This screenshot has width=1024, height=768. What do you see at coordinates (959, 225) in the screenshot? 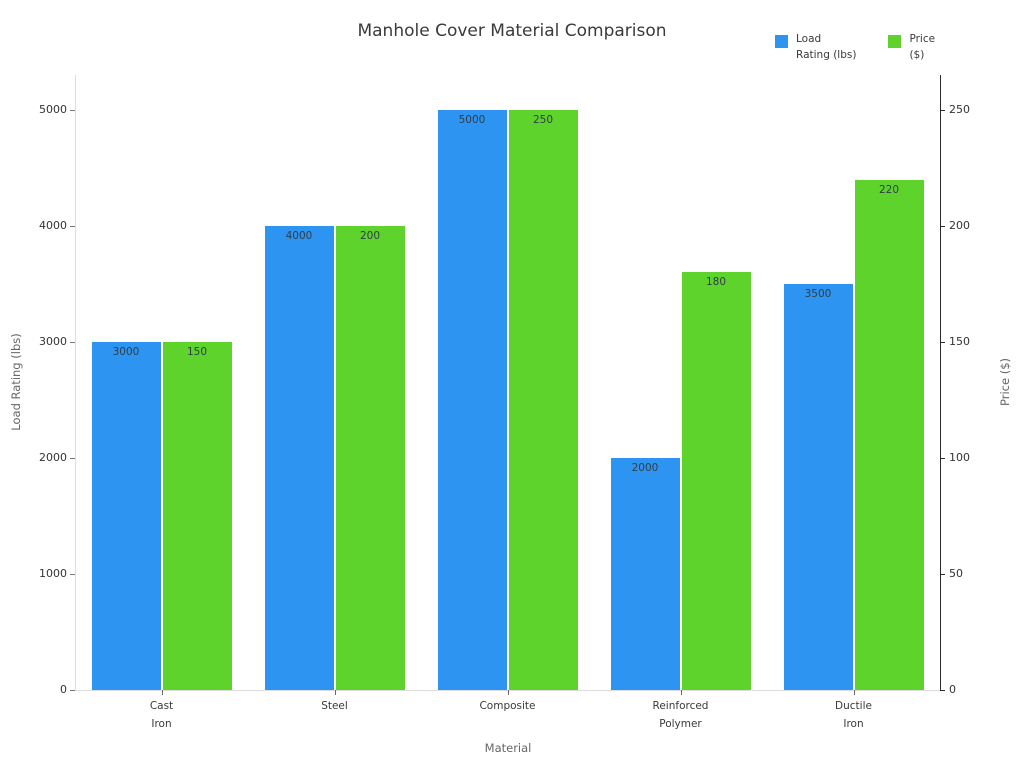
I see `right-axis-tick-label: 200` at bounding box center [959, 225].